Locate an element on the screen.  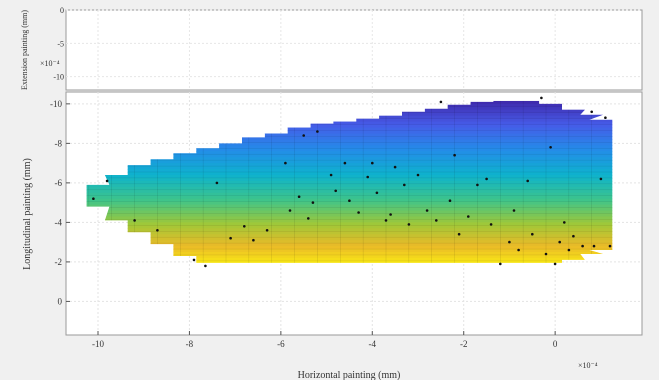
xtick-label: -6 is located at coordinates (281, 344).